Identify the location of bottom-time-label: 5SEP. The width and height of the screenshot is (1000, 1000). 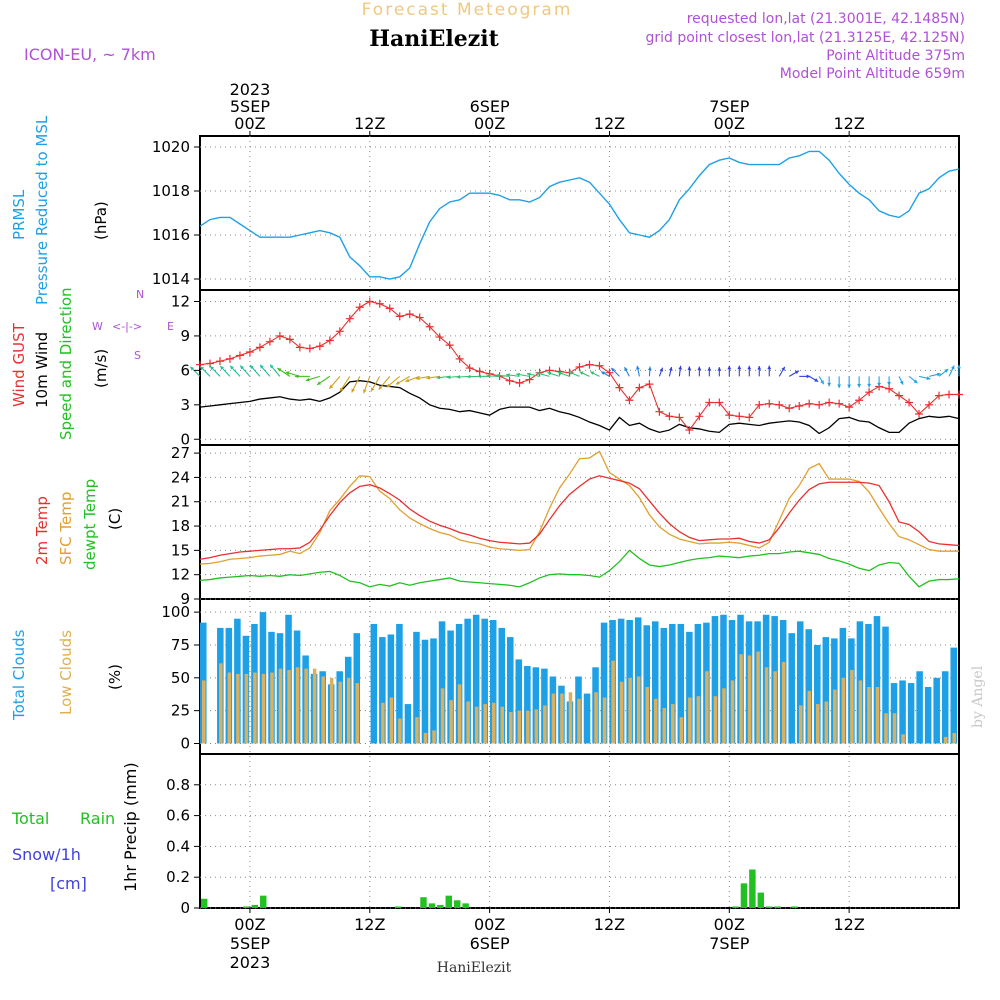
(250, 943).